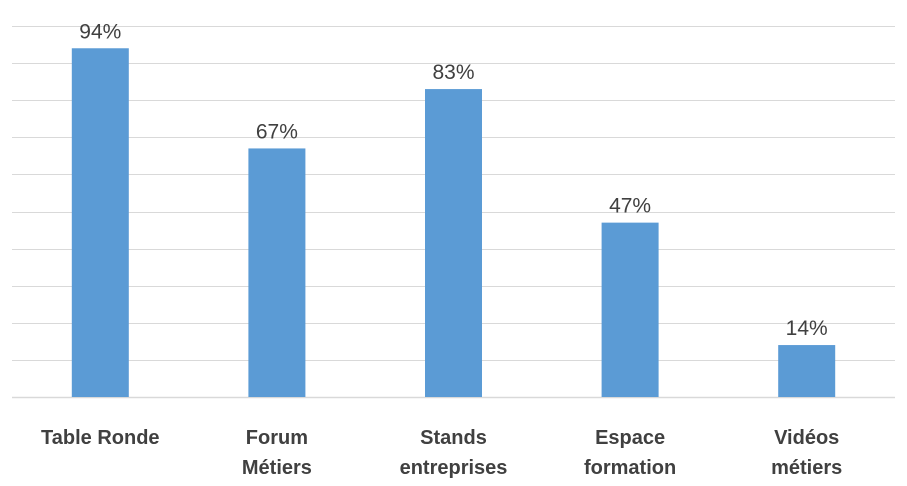 The height and width of the screenshot is (486, 907). Describe the element at coordinates (100, 31) in the screenshot. I see `data-label: 94%` at that location.